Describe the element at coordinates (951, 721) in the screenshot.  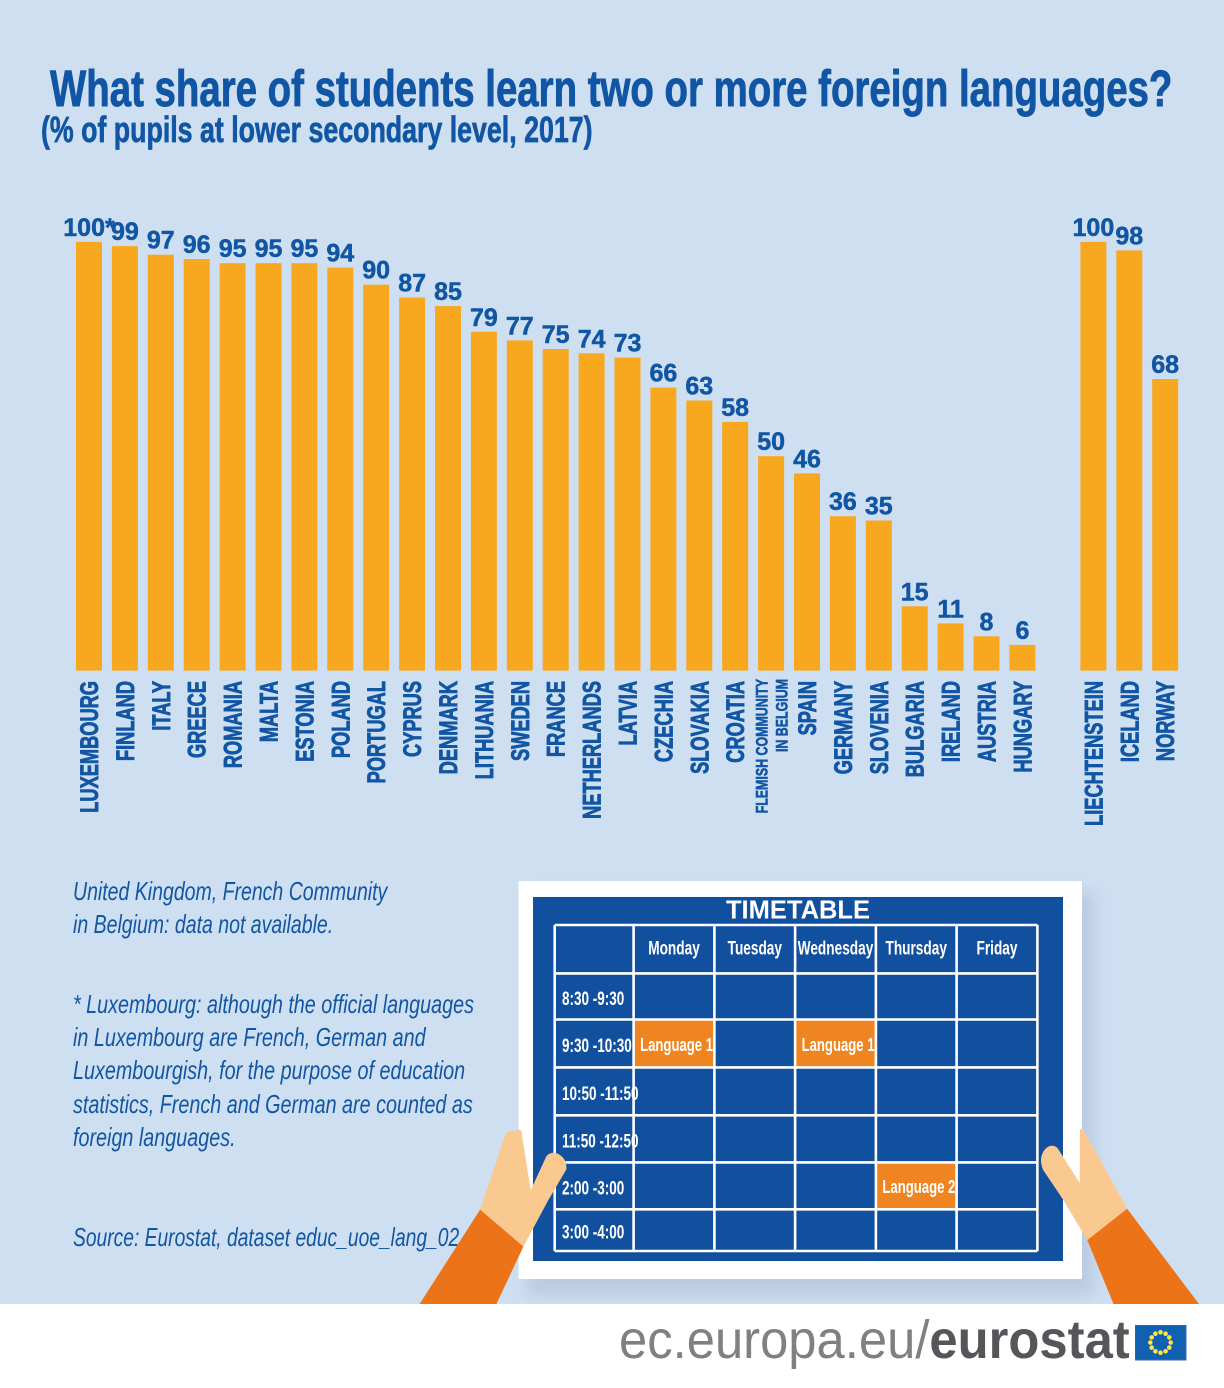
I see `svg-text: IRELAND` at that location.